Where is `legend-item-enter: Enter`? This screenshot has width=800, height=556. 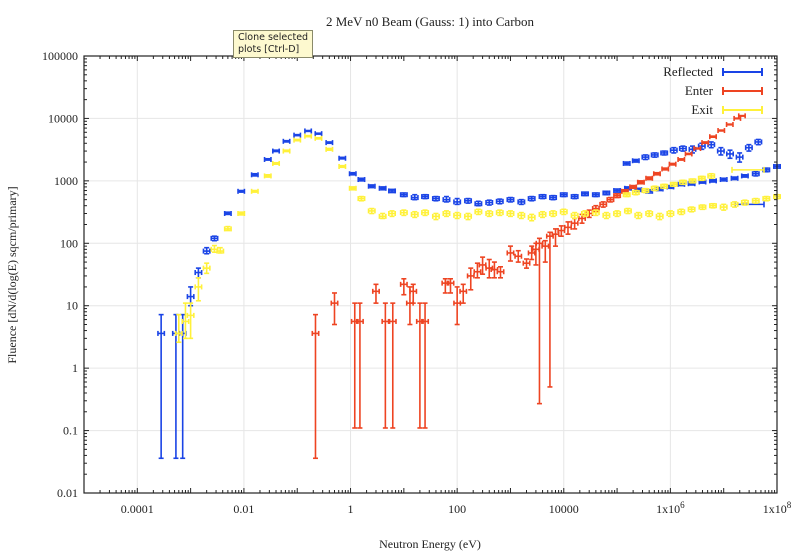
legend-item-enter: Enter is located at coordinates (724, 90).